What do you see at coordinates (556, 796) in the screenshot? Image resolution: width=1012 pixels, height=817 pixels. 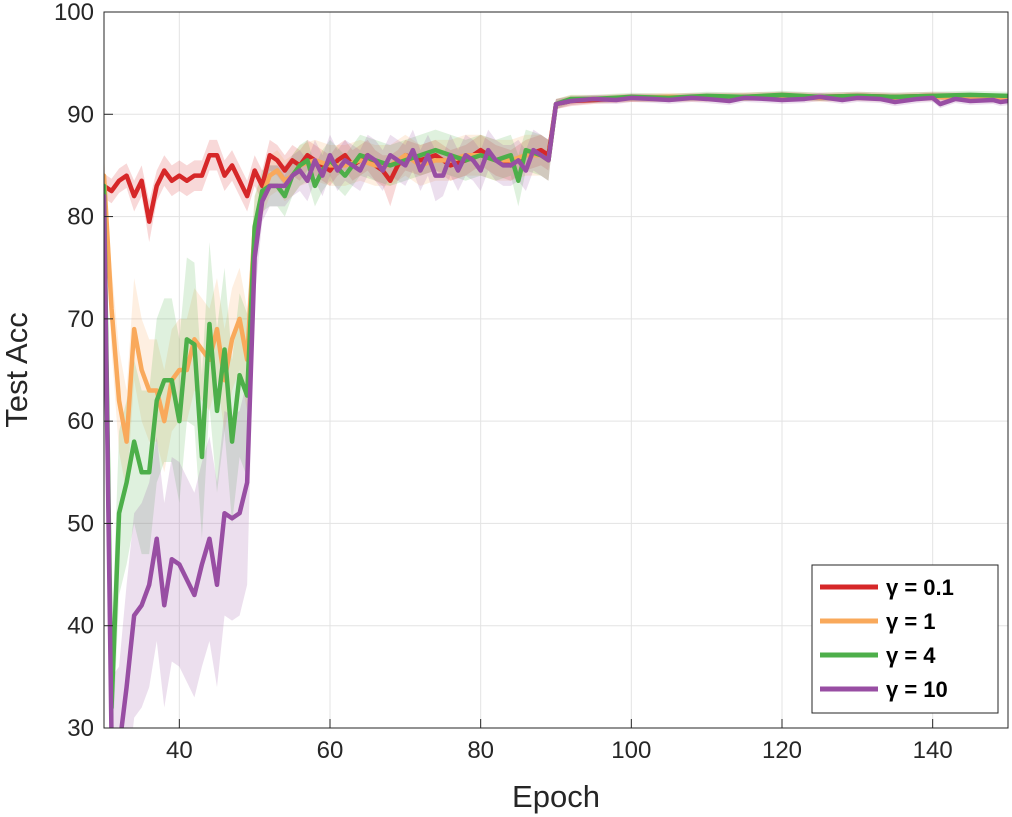 I see `x-axis-label: Epoch` at bounding box center [556, 796].